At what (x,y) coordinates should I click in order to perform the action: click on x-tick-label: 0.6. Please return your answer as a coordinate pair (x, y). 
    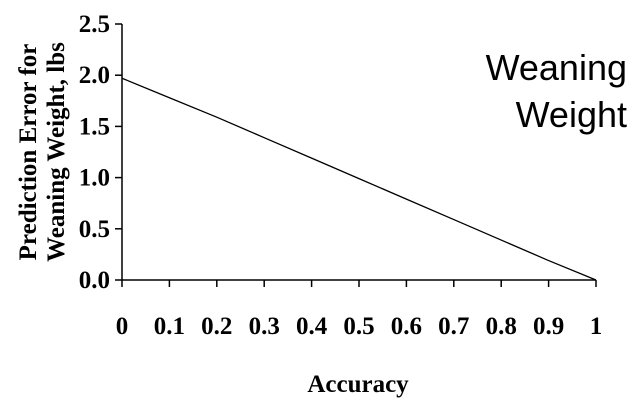
    Looking at the image, I should click on (406, 326).